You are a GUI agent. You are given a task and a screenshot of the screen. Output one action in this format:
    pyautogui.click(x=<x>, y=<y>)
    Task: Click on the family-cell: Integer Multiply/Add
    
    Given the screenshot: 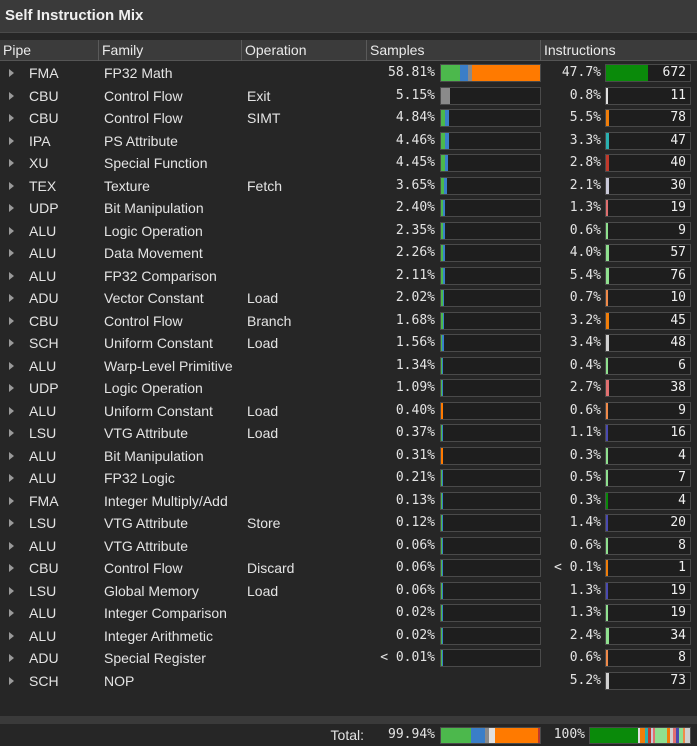 What is the action you would take?
    pyautogui.click(x=166, y=500)
    